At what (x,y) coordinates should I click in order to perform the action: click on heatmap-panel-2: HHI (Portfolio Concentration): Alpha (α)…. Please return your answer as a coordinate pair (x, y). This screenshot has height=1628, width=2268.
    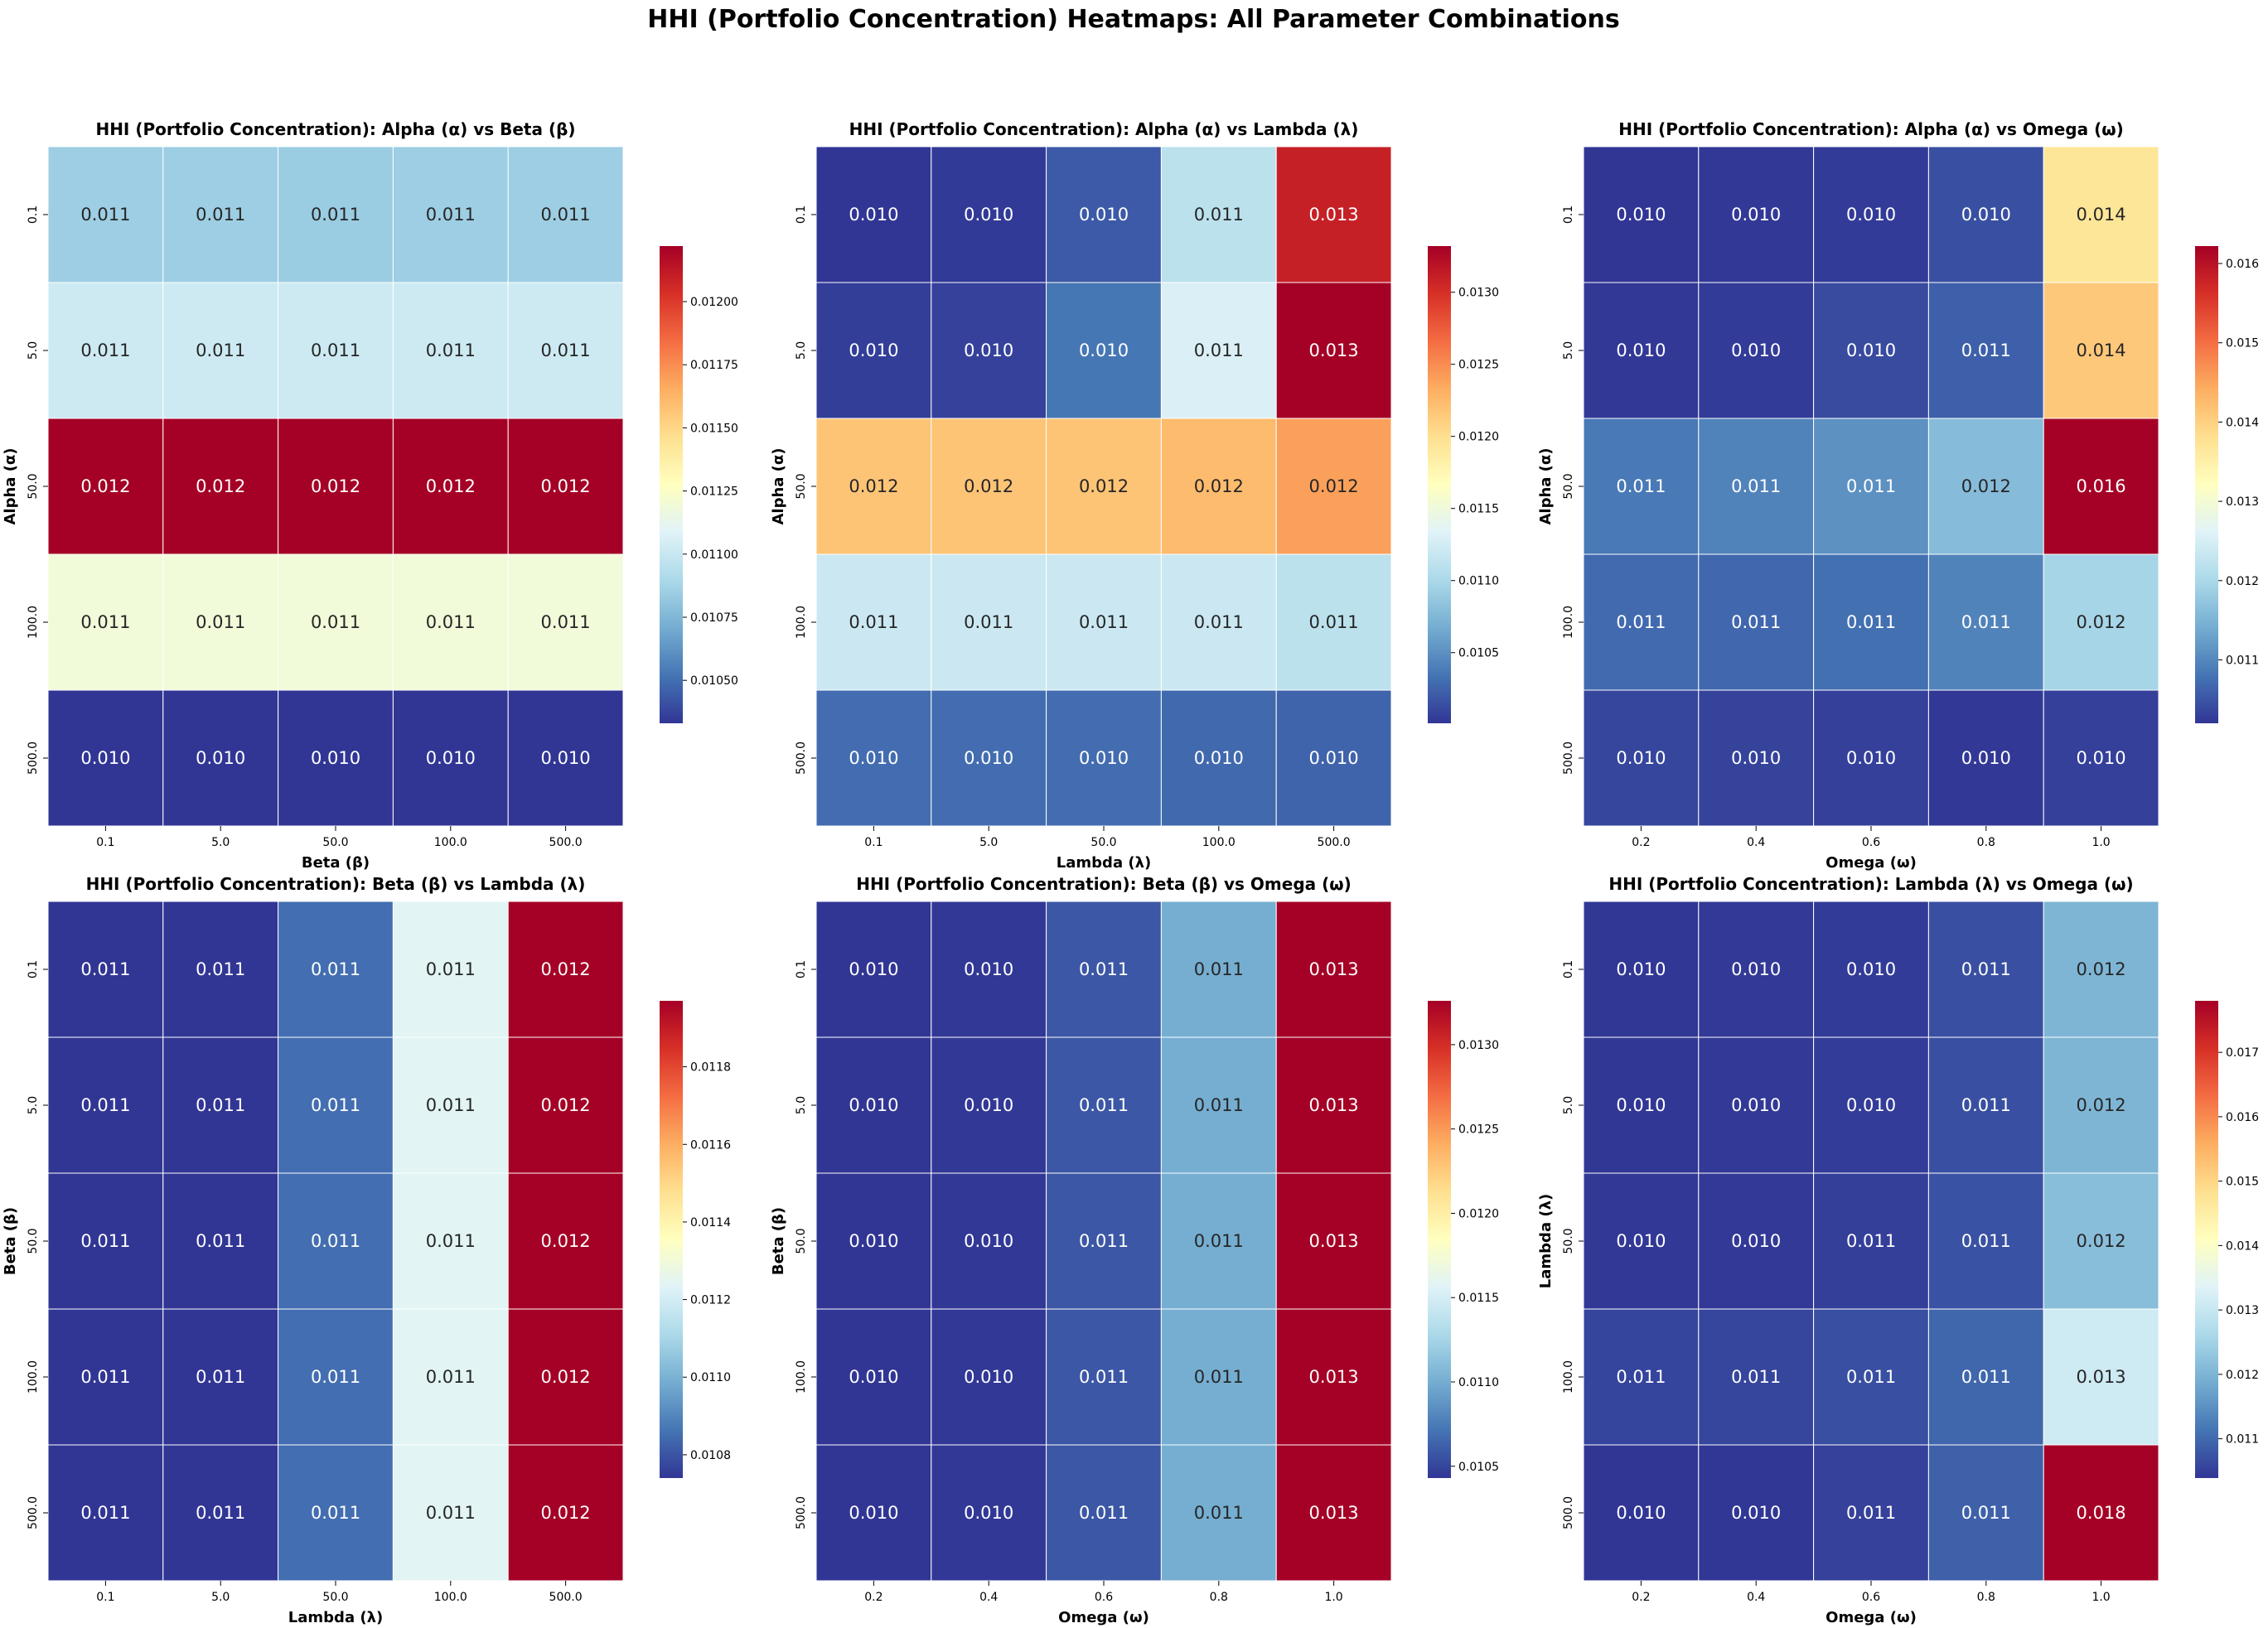
    Looking at the image, I should click on (1134, 495).